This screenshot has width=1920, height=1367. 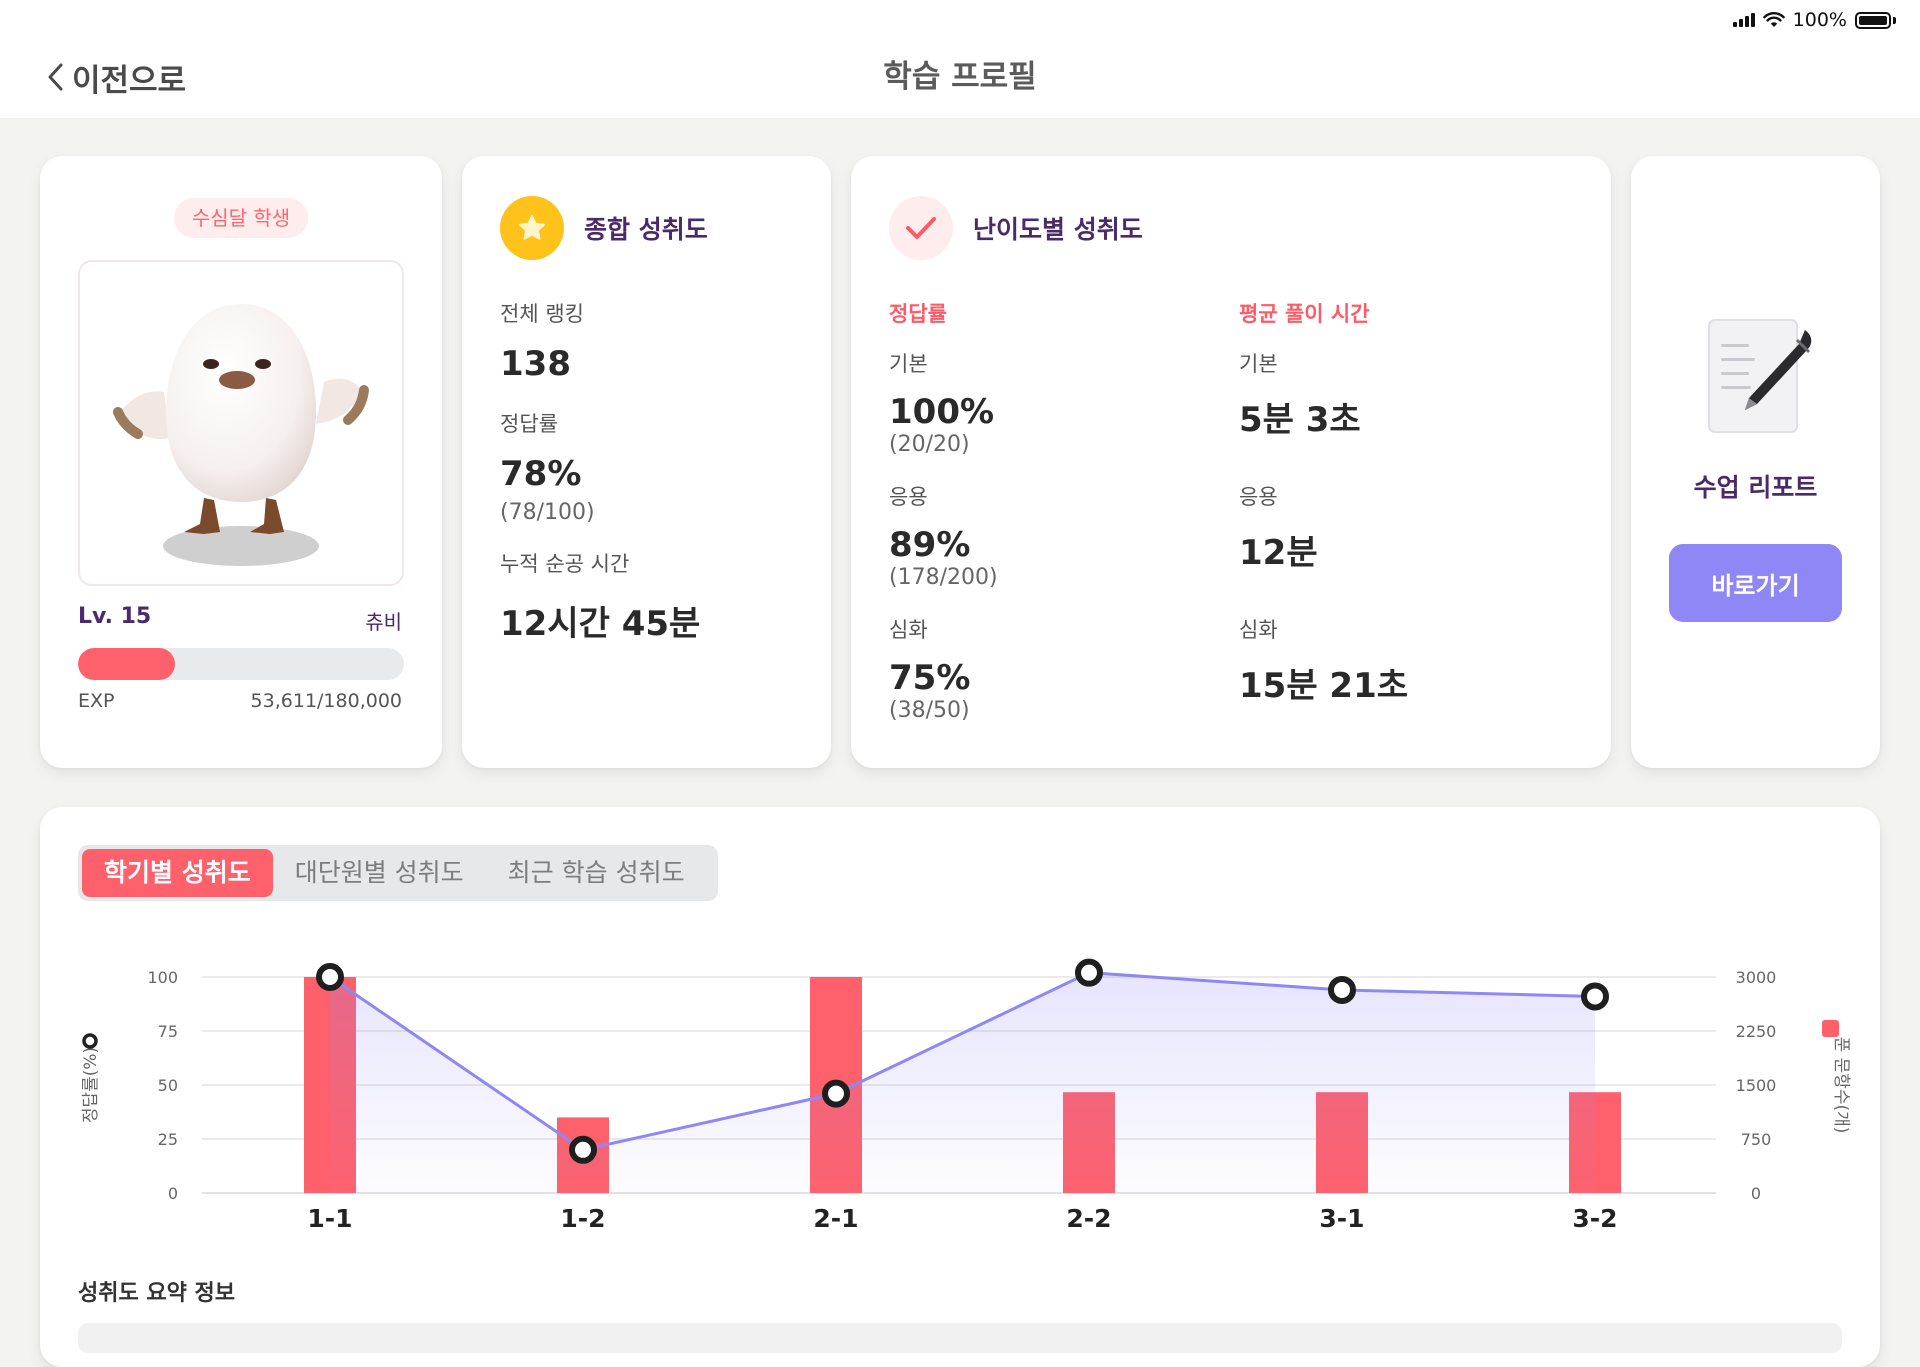 I want to click on x-tick-label: 1-2, so click(x=582, y=1218).